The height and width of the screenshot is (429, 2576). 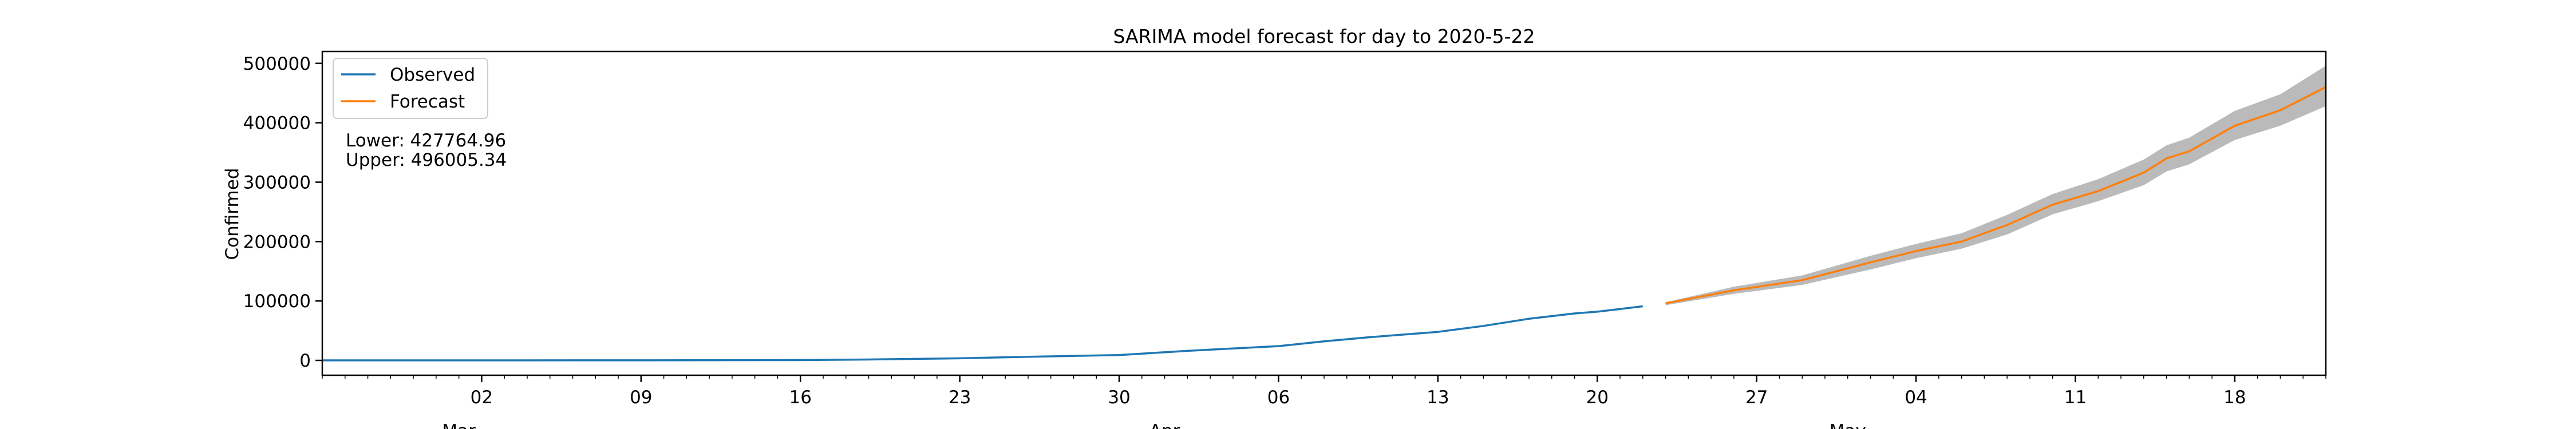 I want to click on y-axis: 0 100000 200000 300000 400000 500000, so click(x=282, y=212).